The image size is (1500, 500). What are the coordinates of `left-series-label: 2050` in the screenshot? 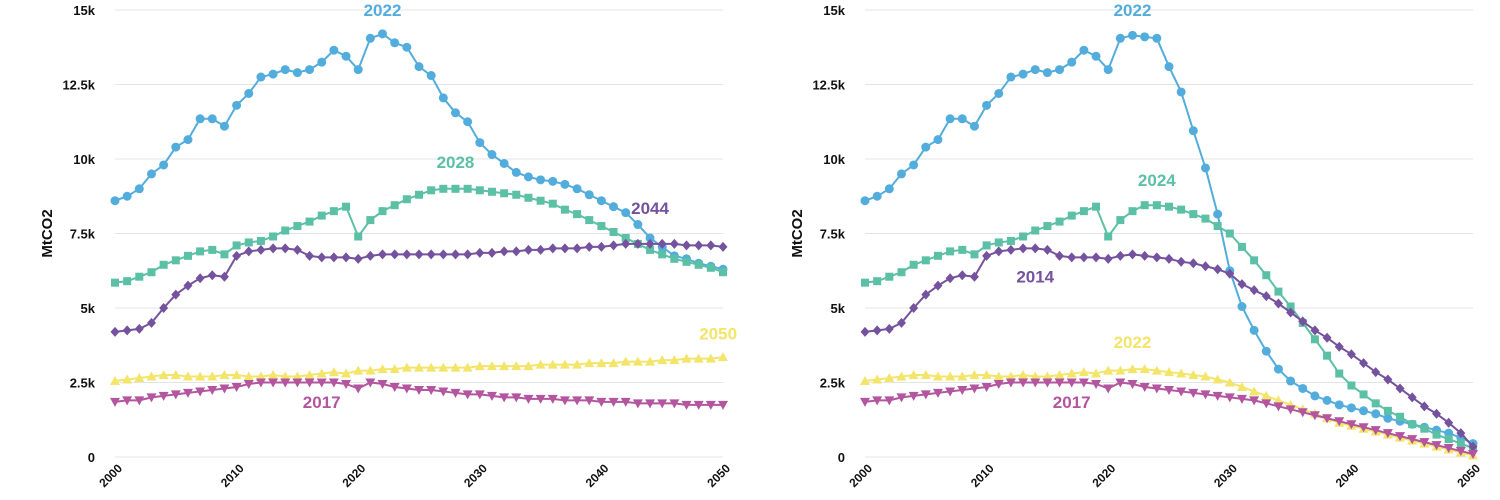 It's located at (718, 333).